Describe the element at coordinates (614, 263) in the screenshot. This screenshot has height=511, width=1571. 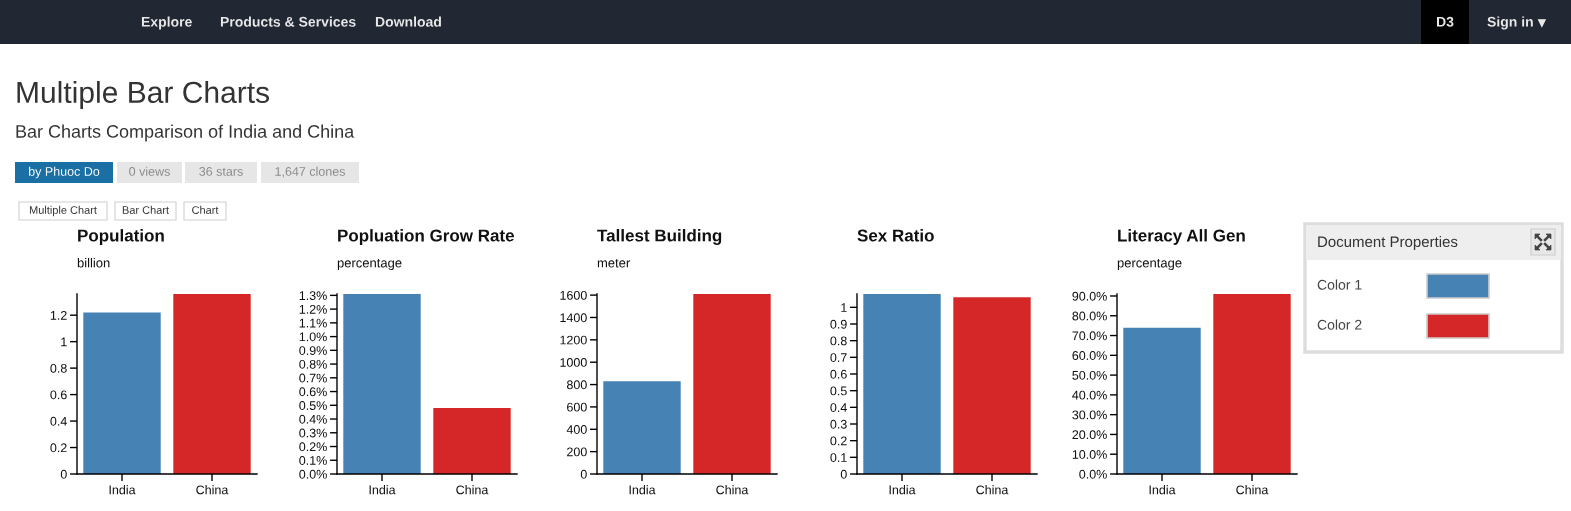
I see `chart-subtitle: meter` at that location.